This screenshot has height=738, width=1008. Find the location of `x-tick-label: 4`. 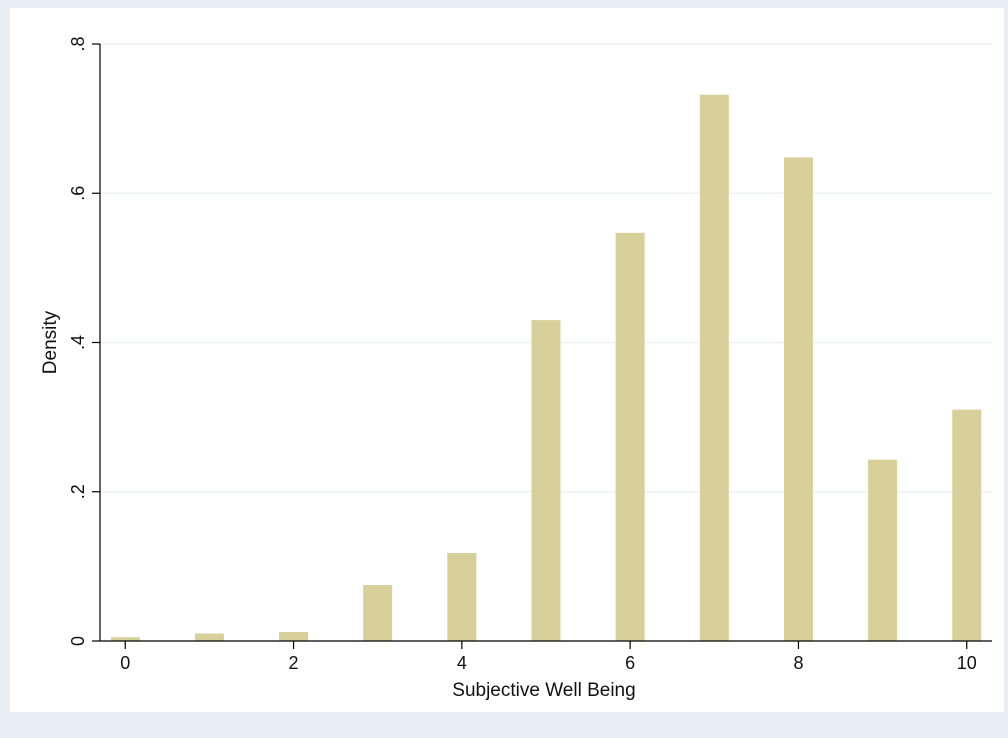

x-tick-label: 4 is located at coordinates (462, 663).